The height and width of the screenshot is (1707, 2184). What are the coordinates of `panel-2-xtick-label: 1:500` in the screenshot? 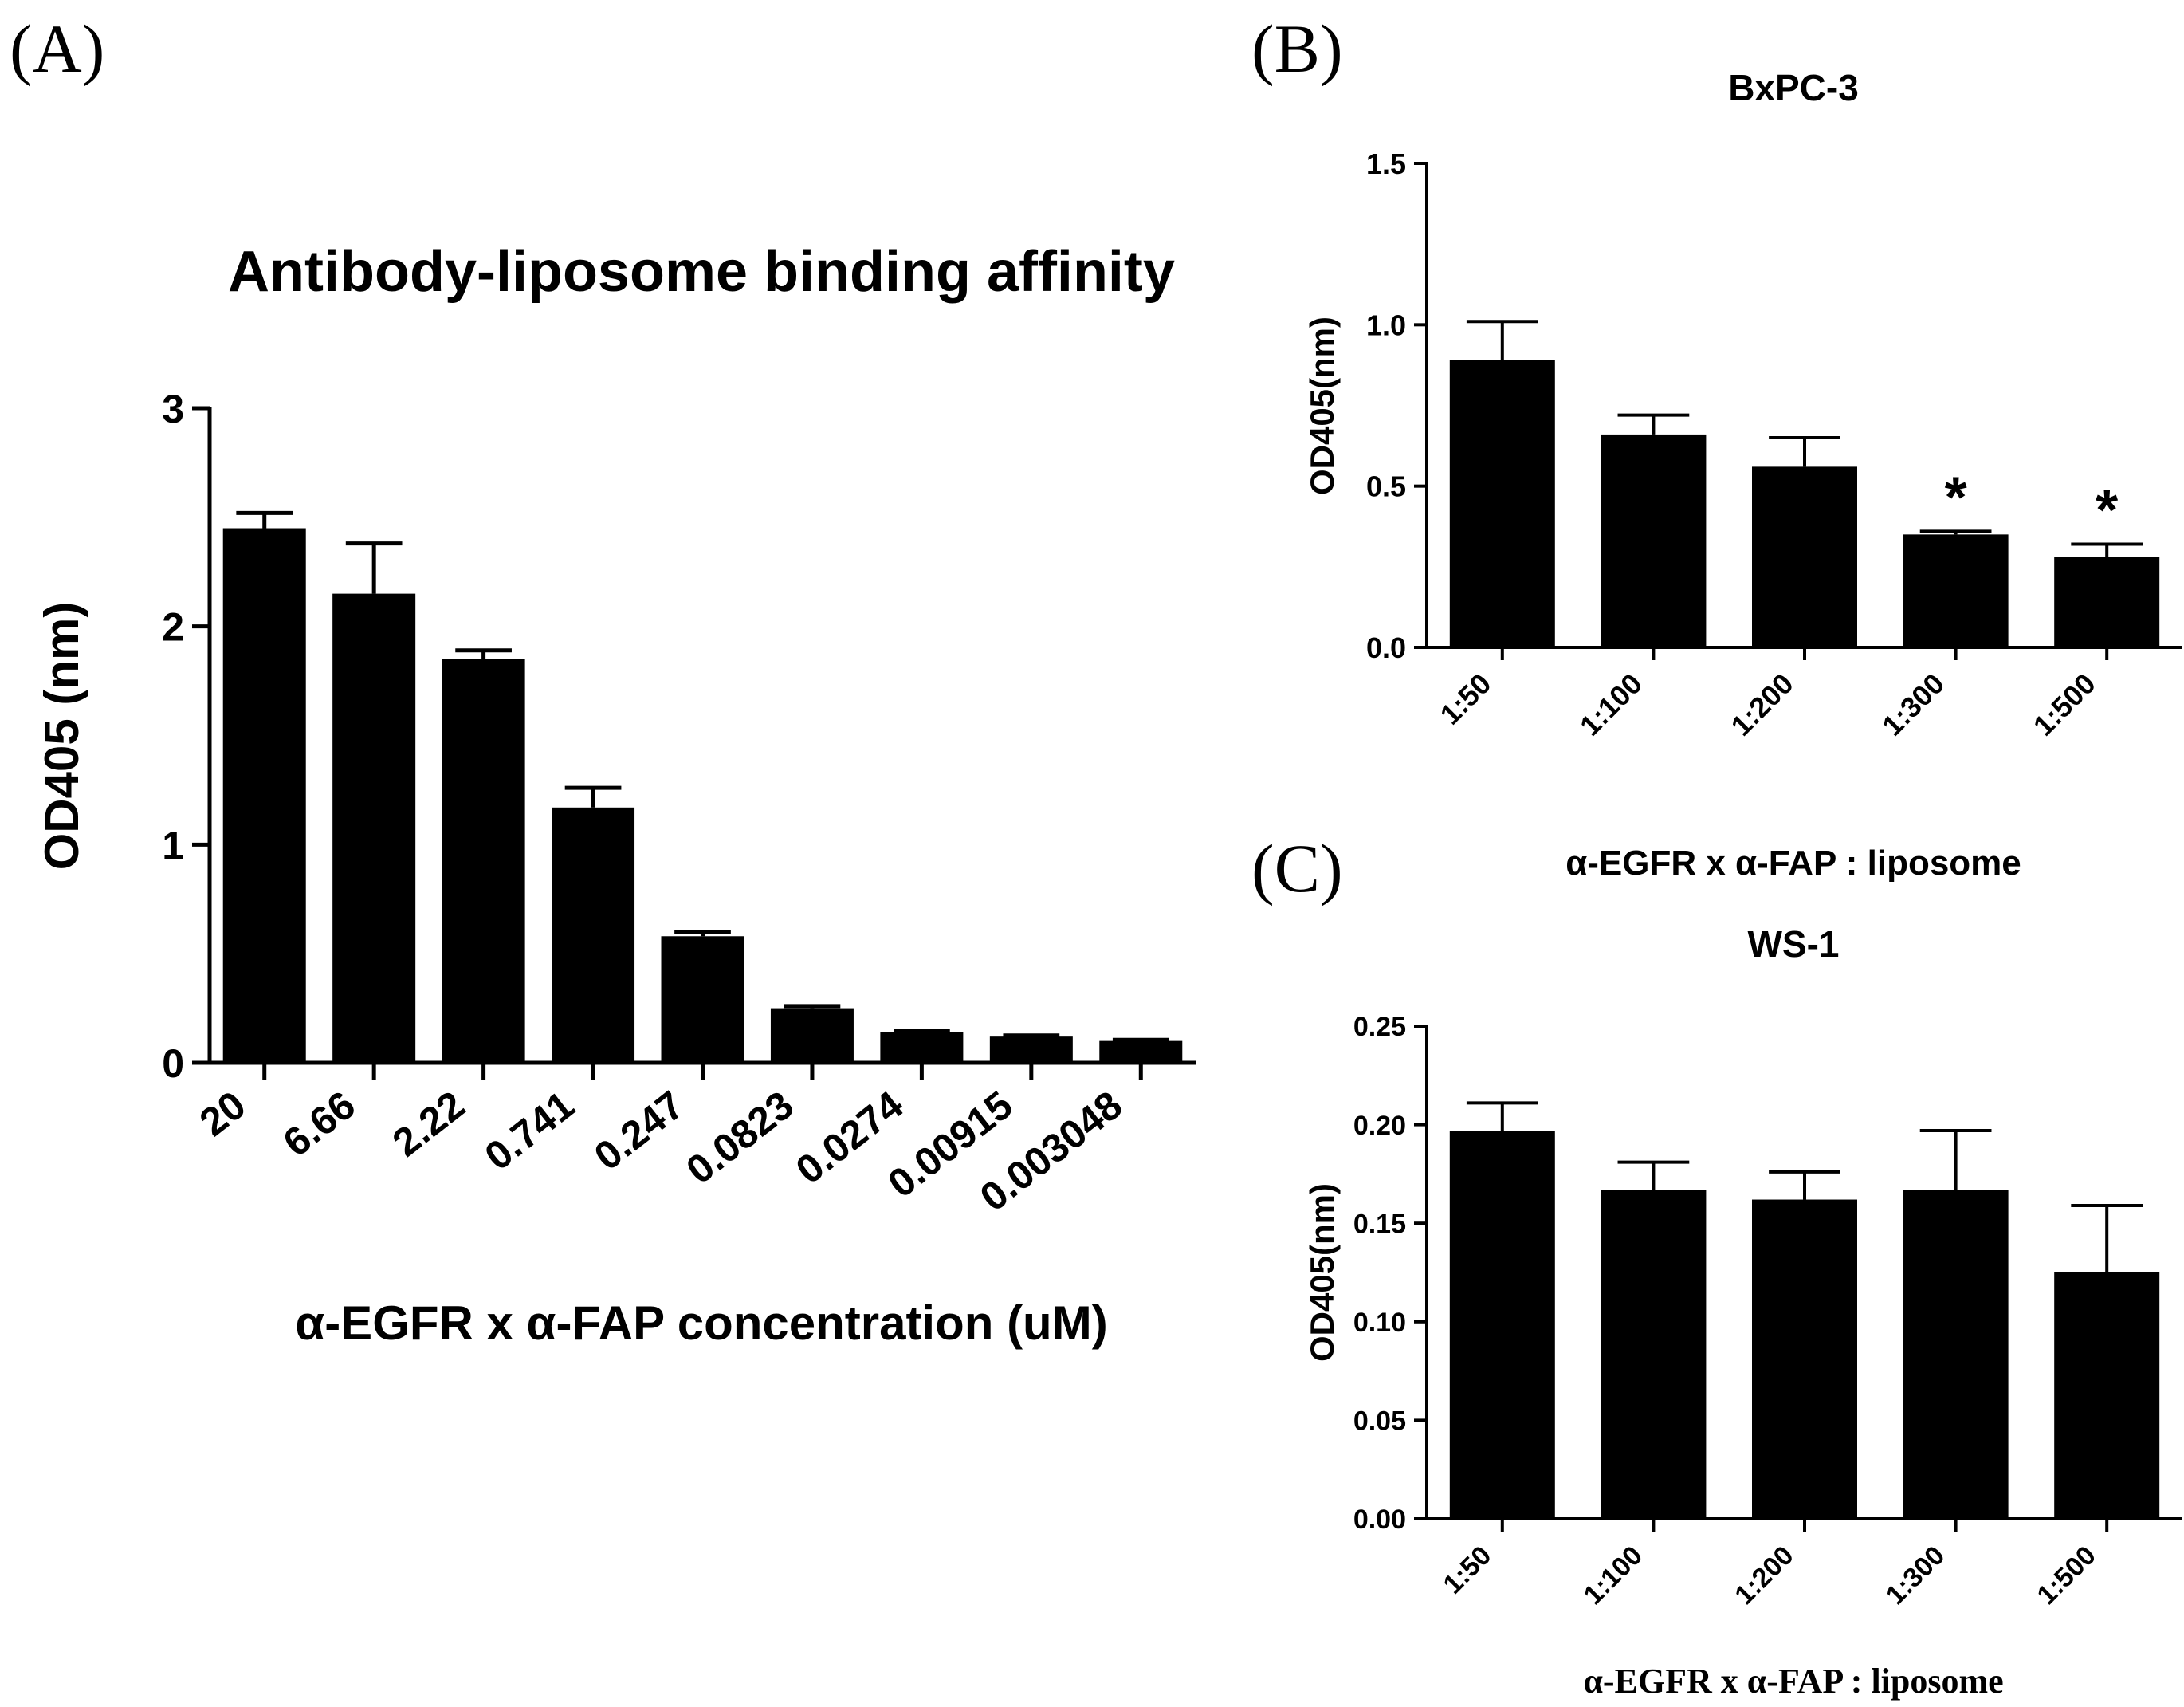 It's located at (2064, 704).